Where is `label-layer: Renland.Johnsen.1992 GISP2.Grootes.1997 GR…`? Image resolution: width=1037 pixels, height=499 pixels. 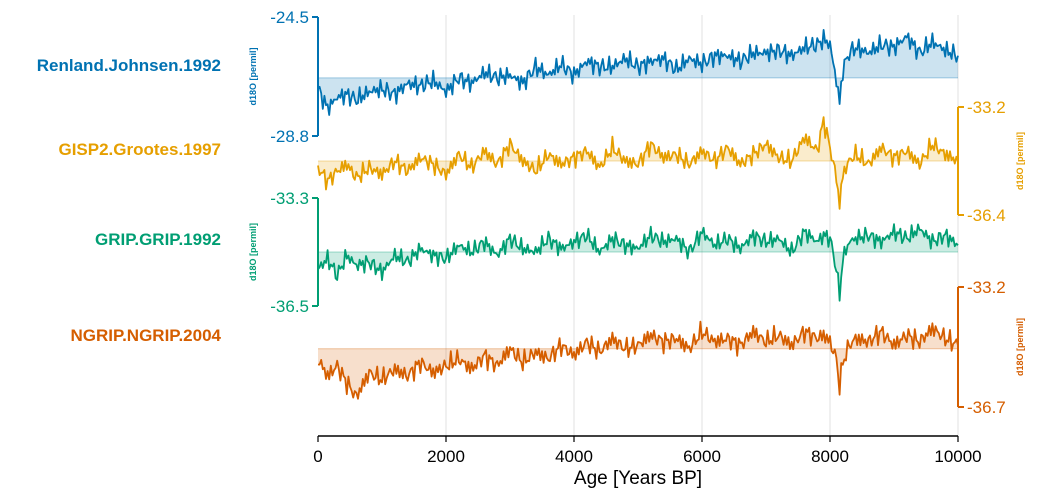 label-layer: Renland.Johnsen.1992 GISP2.Grootes.1997 GR… is located at coordinates (129, 200).